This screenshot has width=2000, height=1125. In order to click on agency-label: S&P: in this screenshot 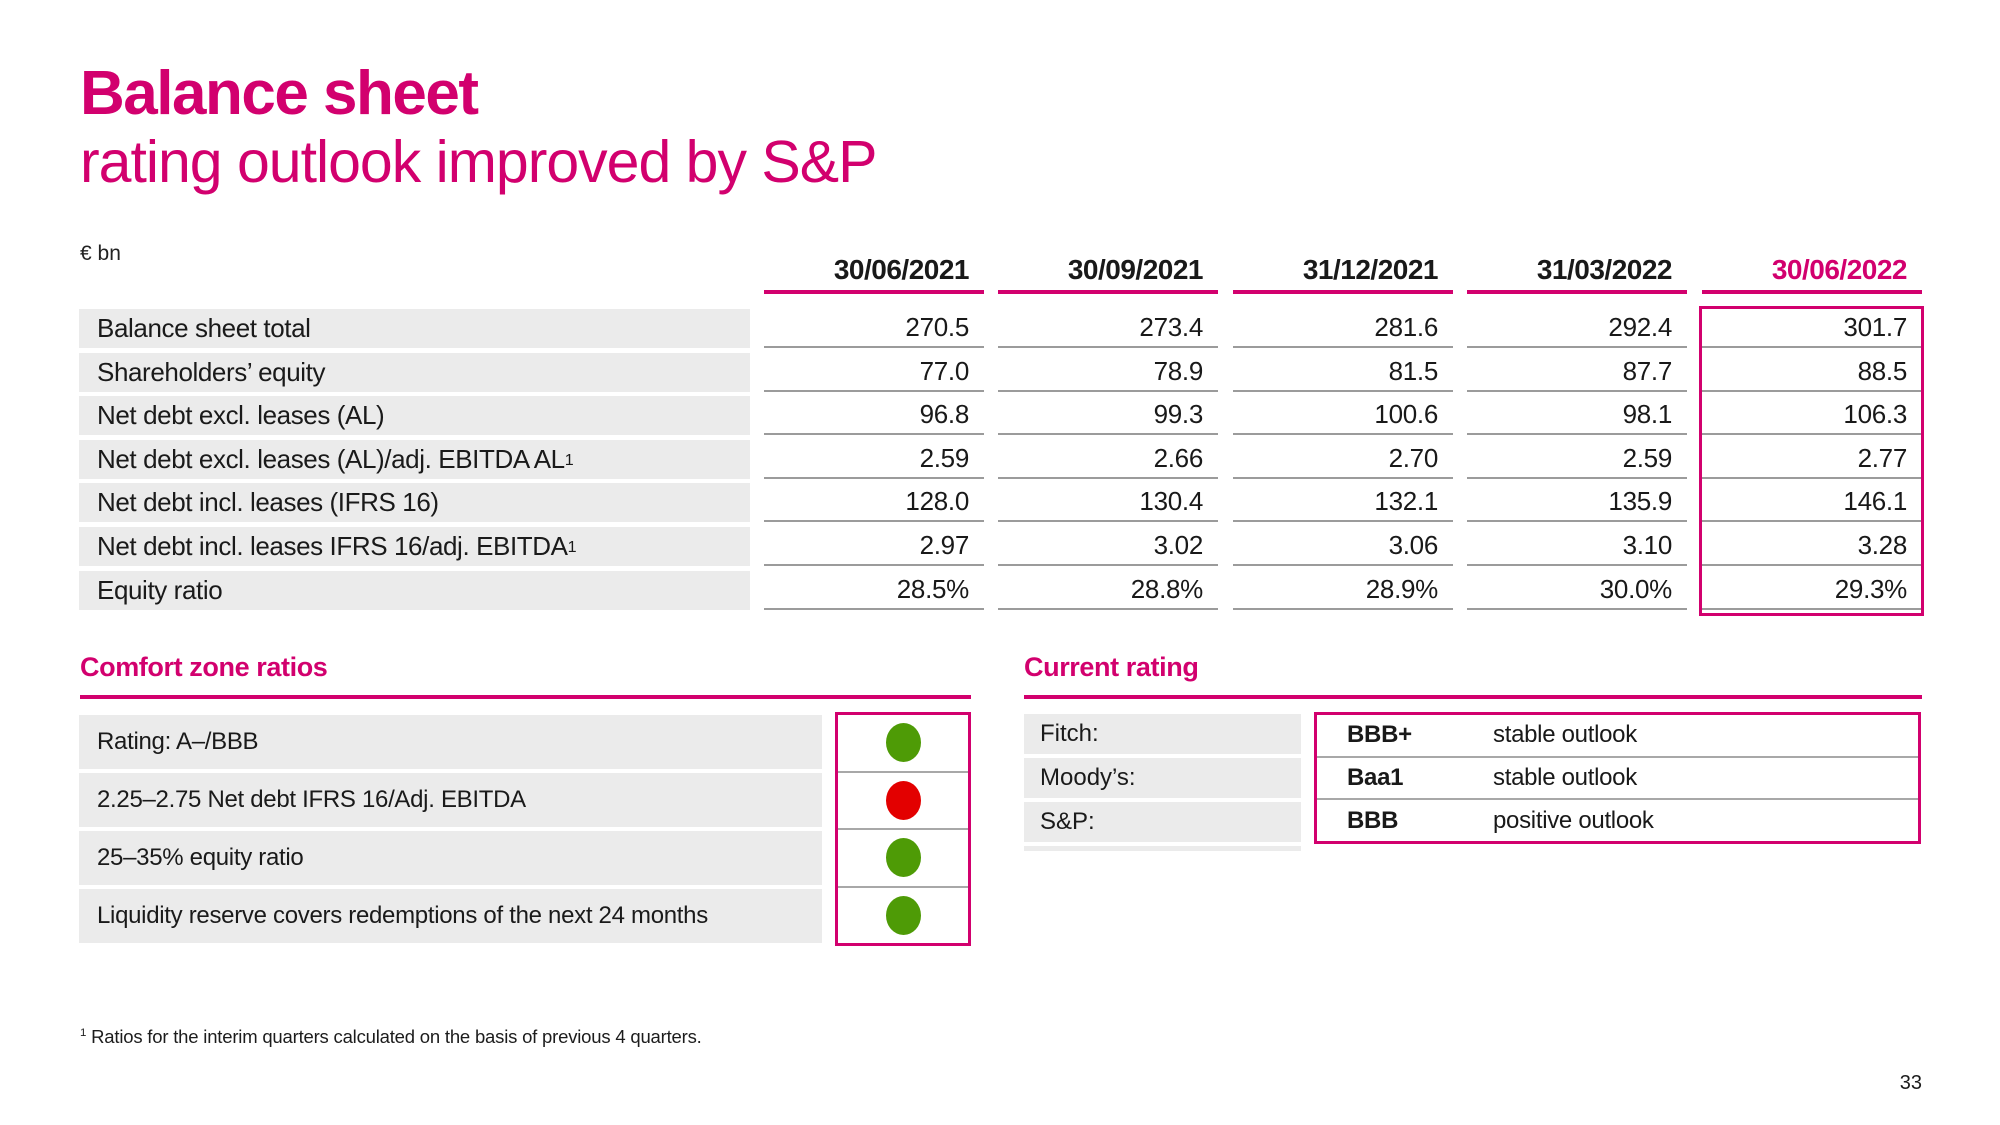, I will do `click(1162, 822)`.